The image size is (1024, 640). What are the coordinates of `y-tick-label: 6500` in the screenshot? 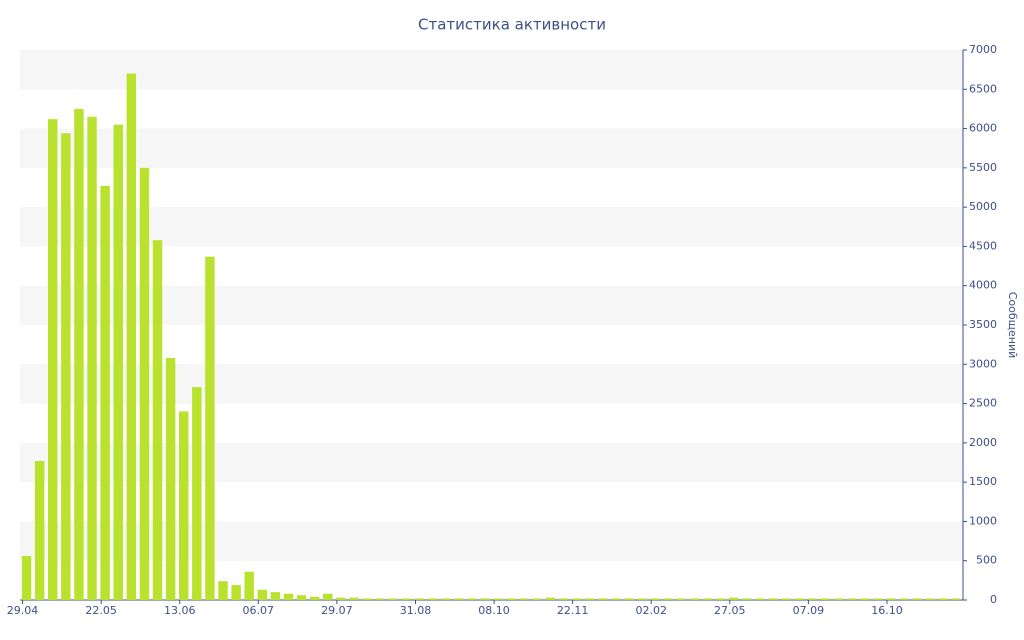 It's located at (983, 88).